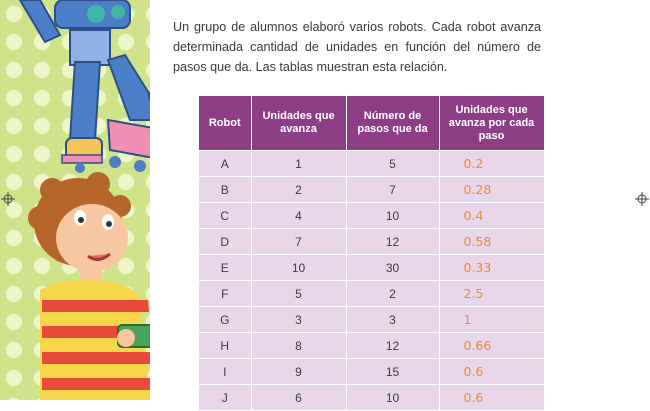 This screenshot has width=650, height=411. What do you see at coordinates (225, 267) in the screenshot?
I see `cell-robot: E` at bounding box center [225, 267].